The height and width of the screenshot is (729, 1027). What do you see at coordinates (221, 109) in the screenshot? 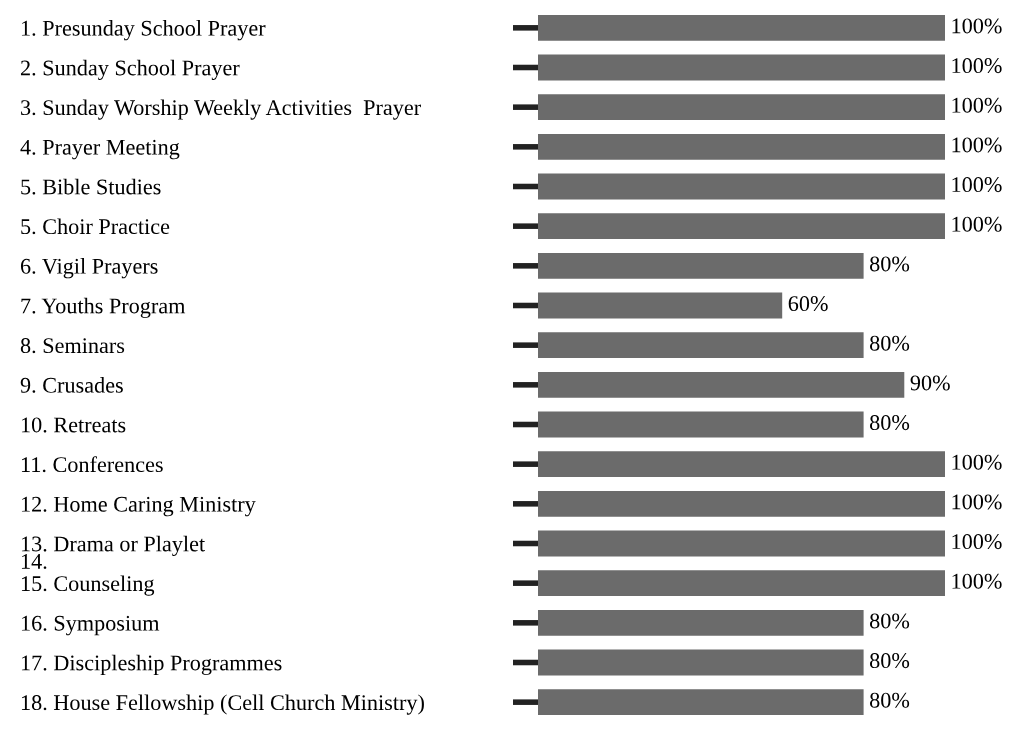
I see `y-tick-label: 3. Sunday Worship Weekly Activities Prayer` at bounding box center [221, 109].